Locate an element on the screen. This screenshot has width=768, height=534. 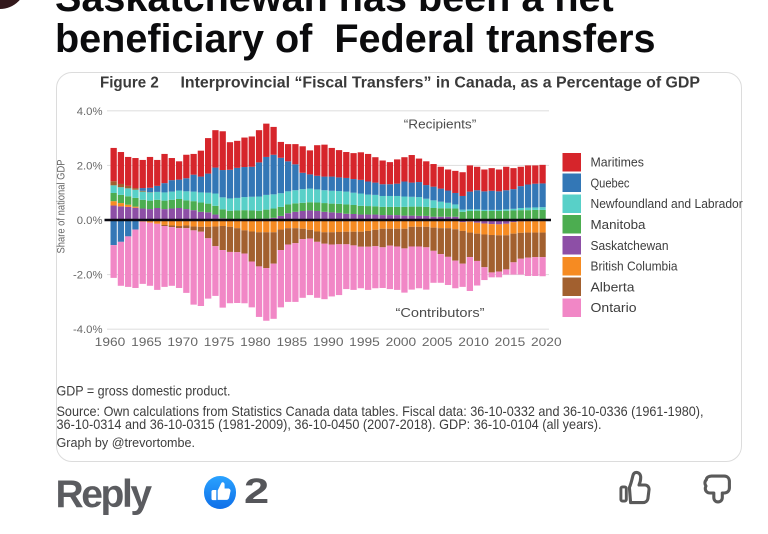
svg-text: -2.0% is located at coordinates (88, 276).